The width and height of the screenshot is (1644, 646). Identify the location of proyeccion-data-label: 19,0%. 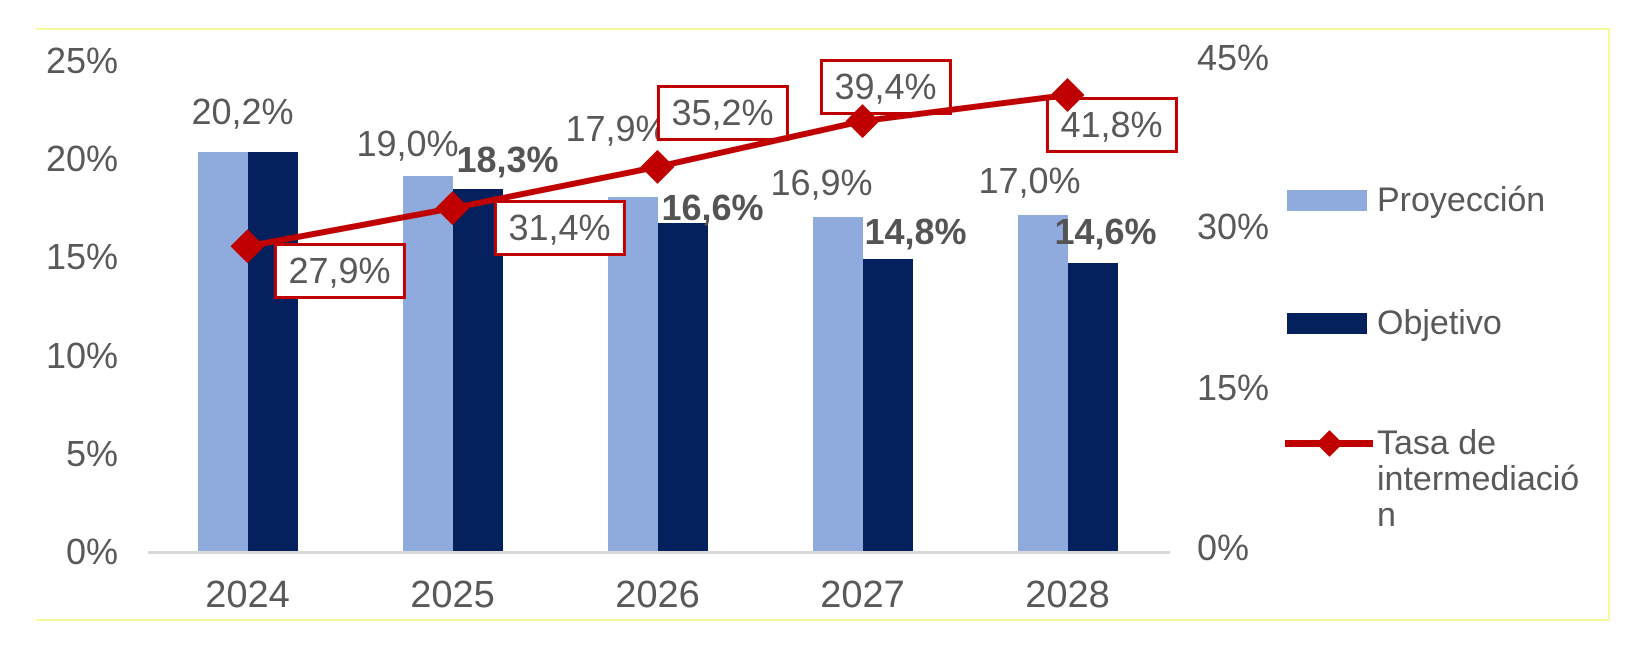
(407, 143).